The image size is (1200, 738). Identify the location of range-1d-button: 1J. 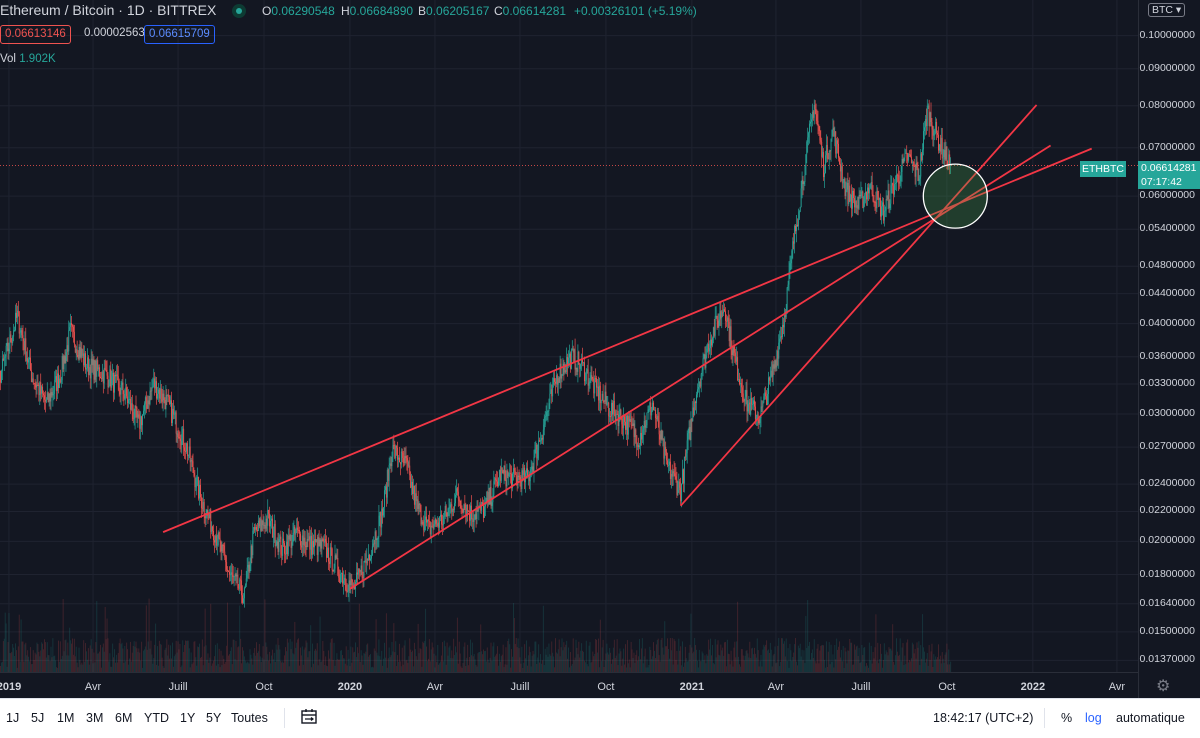
(12, 718).